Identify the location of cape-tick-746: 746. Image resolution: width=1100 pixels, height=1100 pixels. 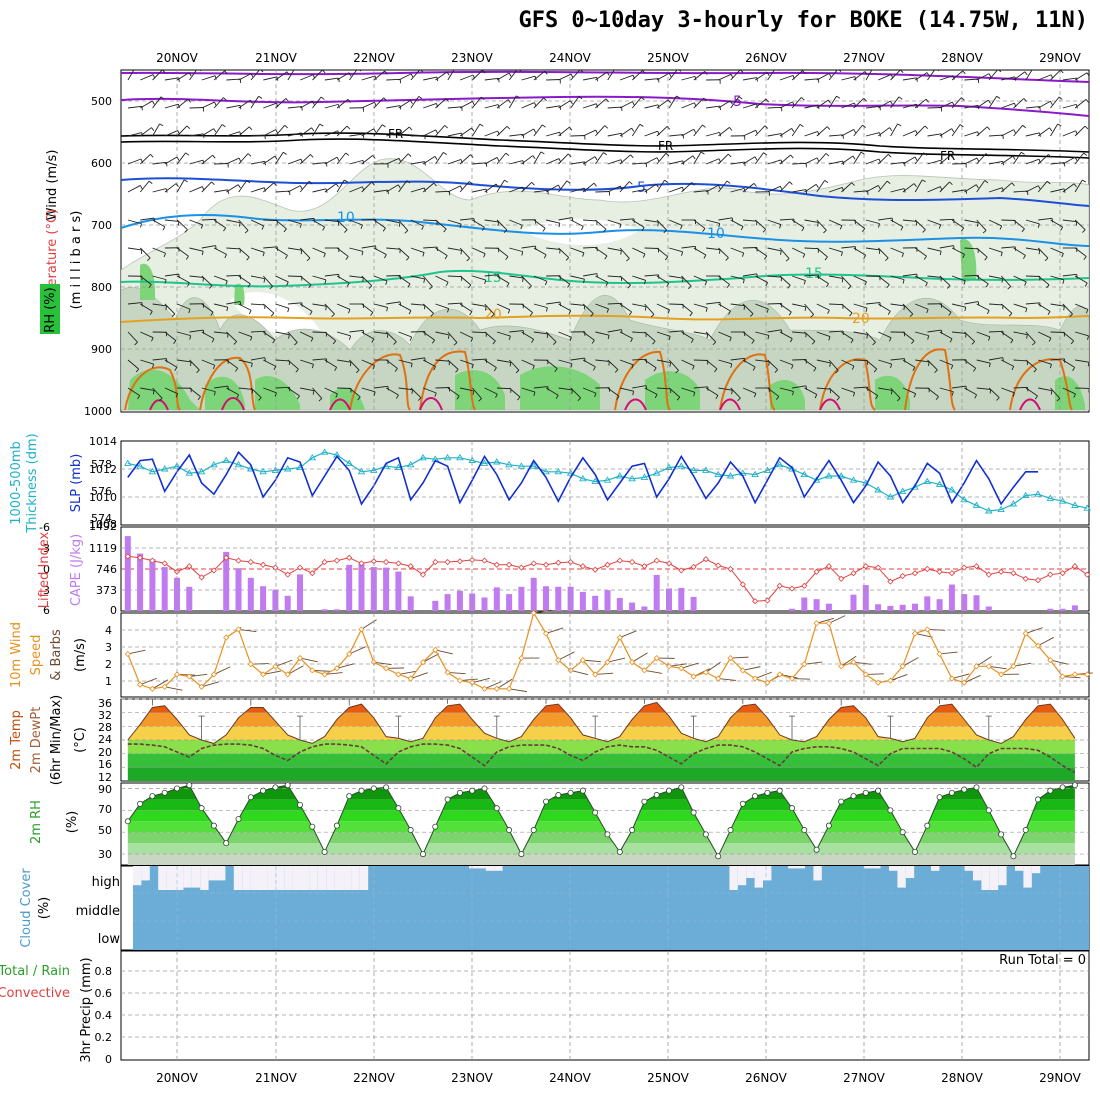
(106, 569).